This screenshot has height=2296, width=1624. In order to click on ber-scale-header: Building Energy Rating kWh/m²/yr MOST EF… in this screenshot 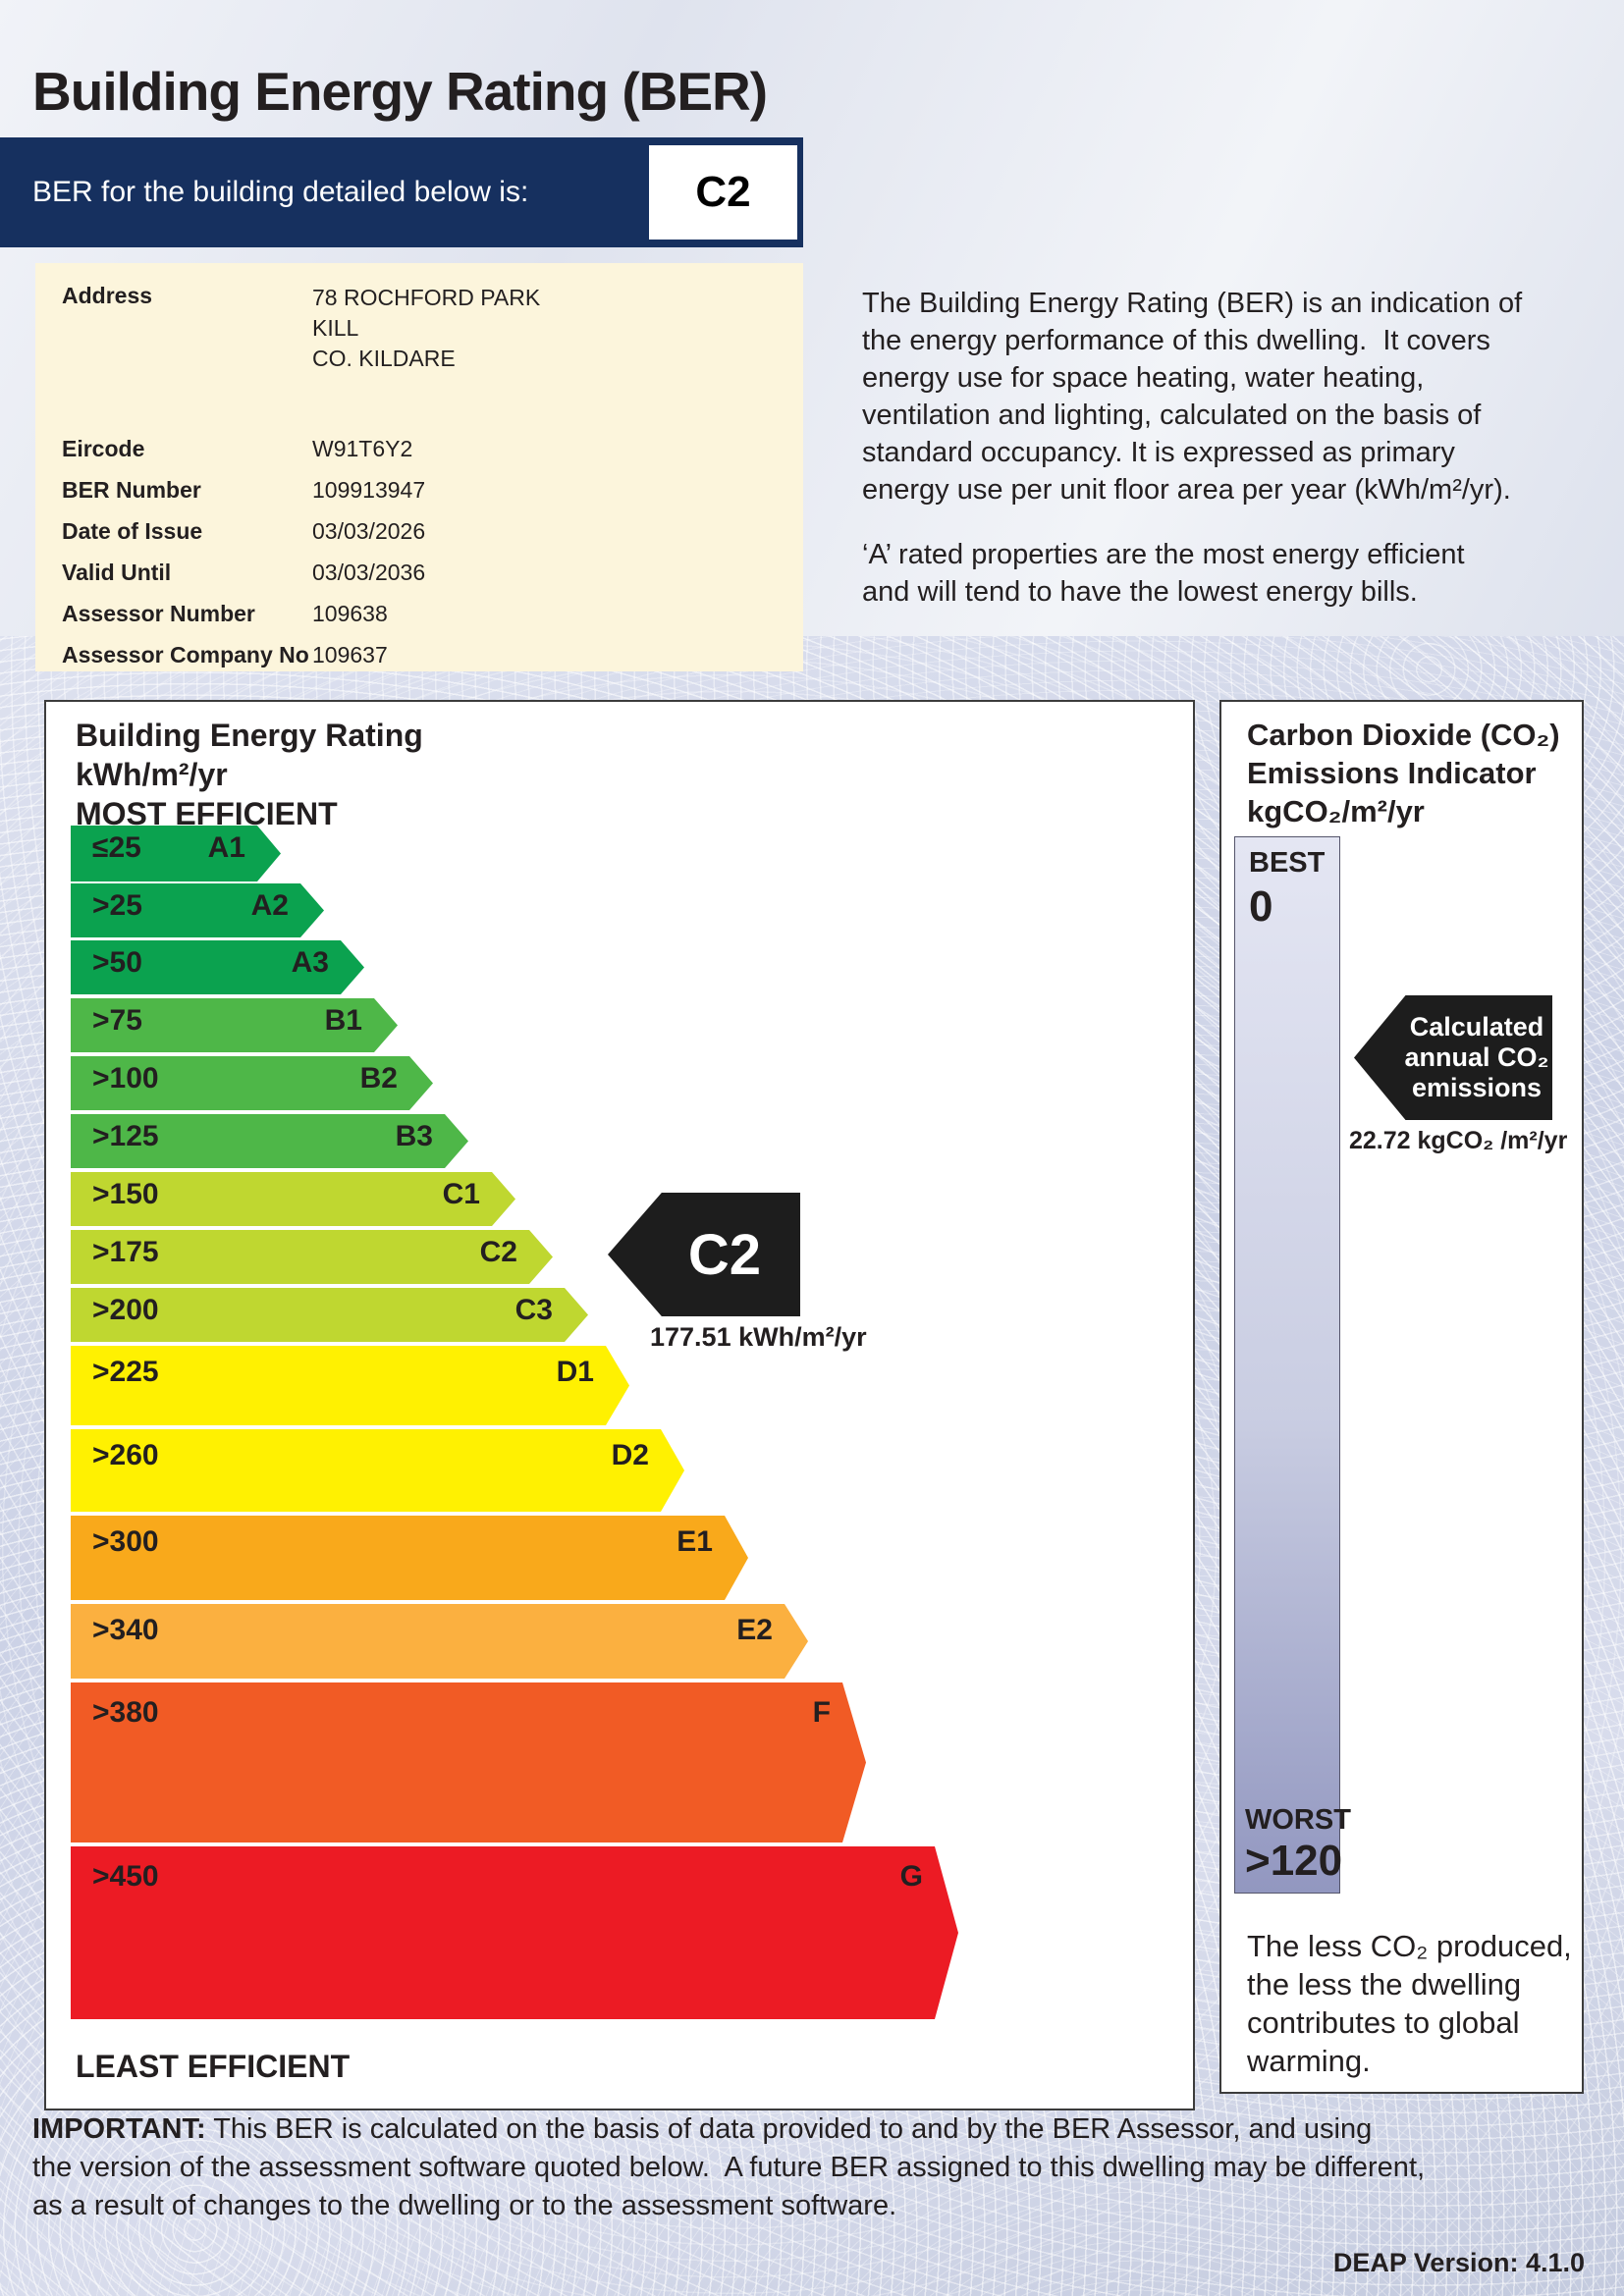, I will do `click(249, 774)`.